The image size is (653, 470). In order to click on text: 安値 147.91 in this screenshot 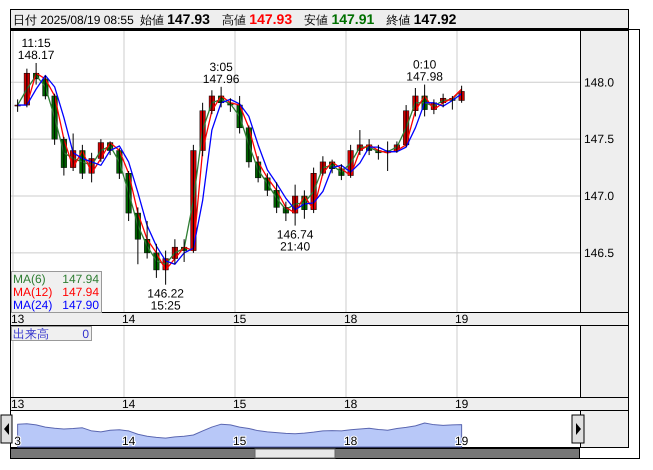, I will do `click(339, 19)`.